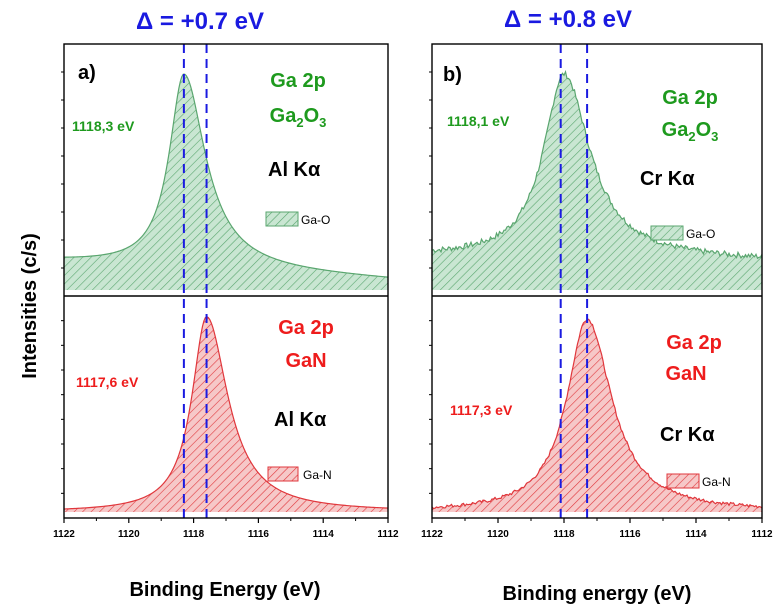  I want to click on panel-a-top-line1: Ga 2p, so click(298, 81).